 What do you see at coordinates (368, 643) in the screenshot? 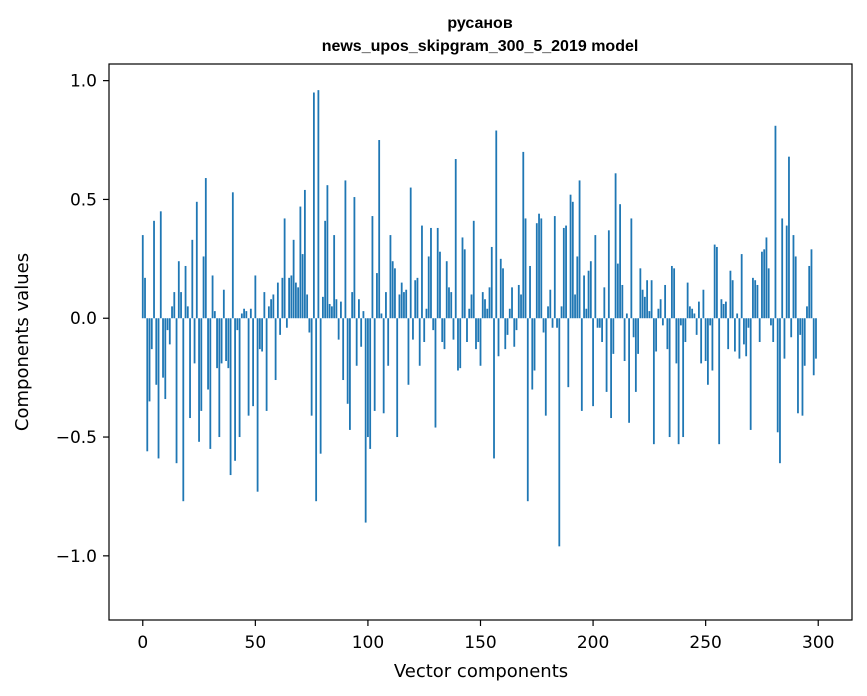
I see `x-tick-label: 100` at bounding box center [368, 643].